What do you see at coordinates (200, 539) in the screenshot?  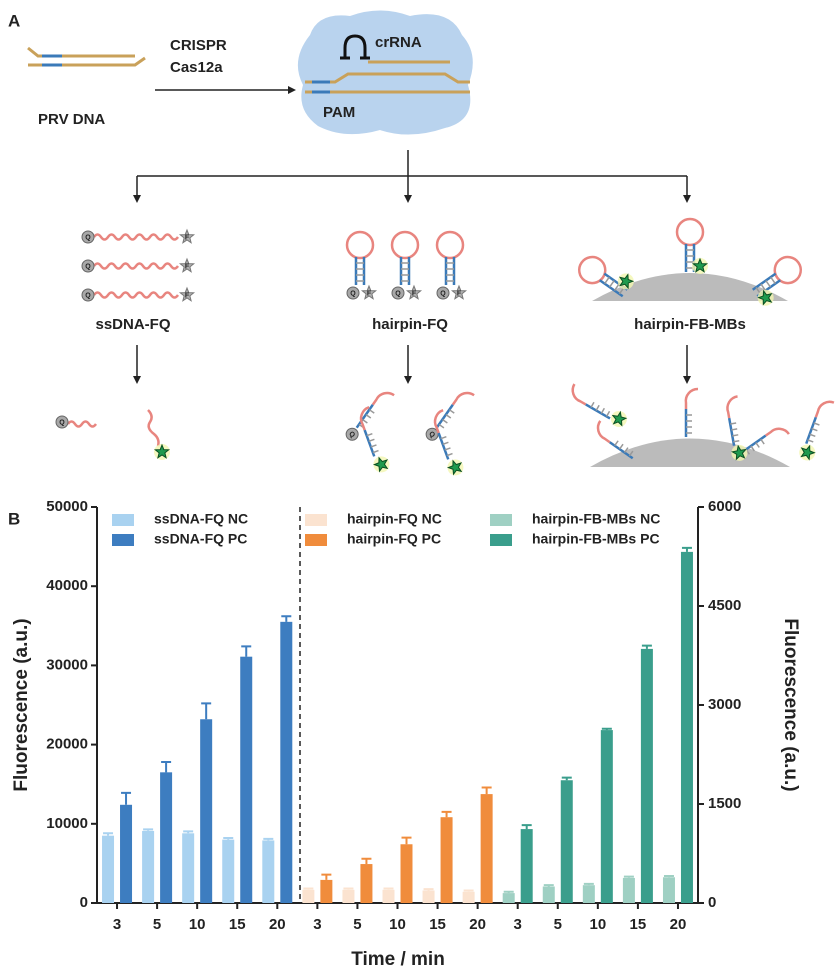 I see `legend-label: ssDNA-FQ PC` at bounding box center [200, 539].